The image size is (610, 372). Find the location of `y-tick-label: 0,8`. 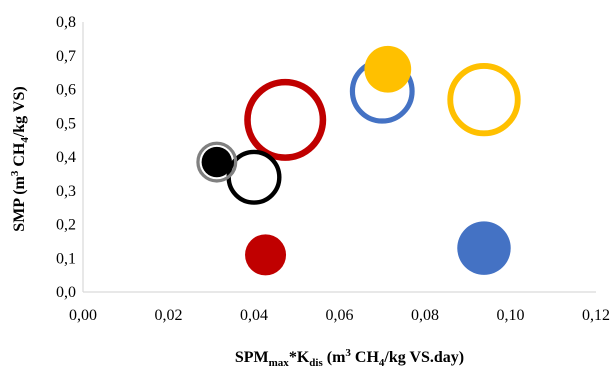

y-tick-label: 0,8 is located at coordinates (66, 22).